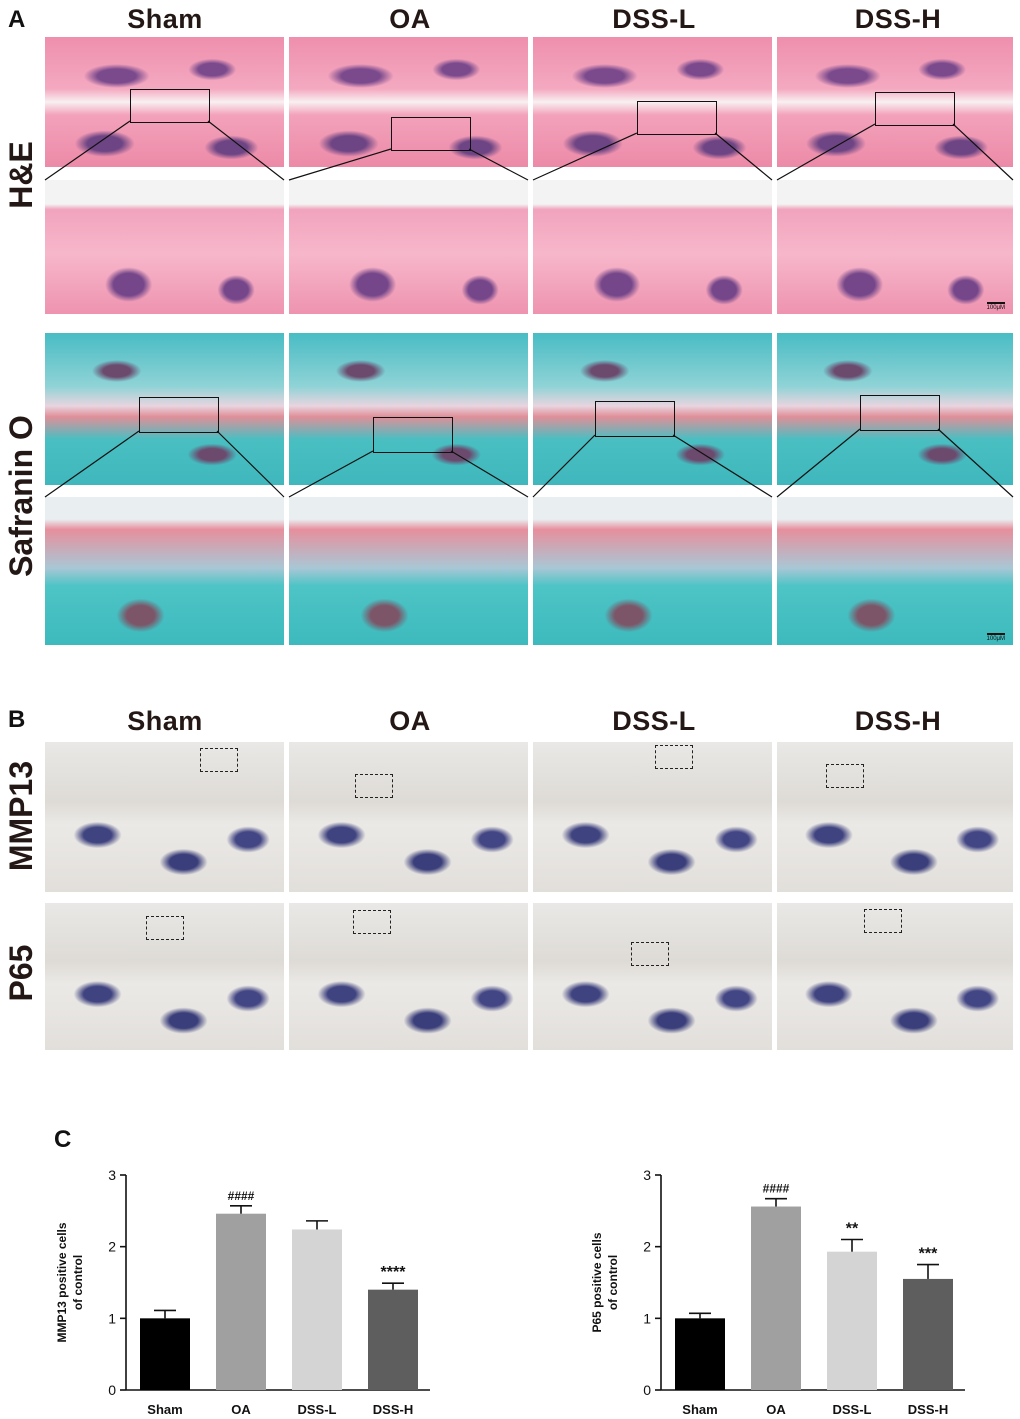  Describe the element at coordinates (164, 571) in the screenshot. I see `so-zoom-sham` at that location.